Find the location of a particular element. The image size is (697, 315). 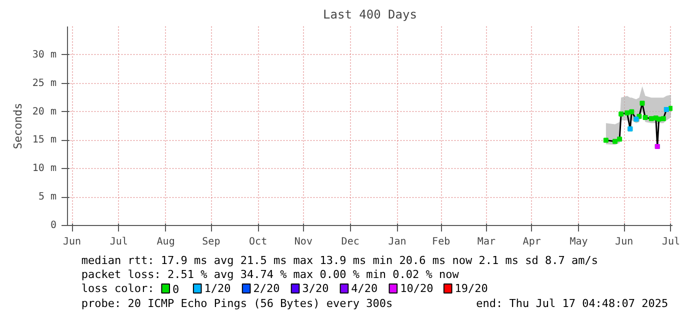

legend-label: 1/20 is located at coordinates (217, 288).